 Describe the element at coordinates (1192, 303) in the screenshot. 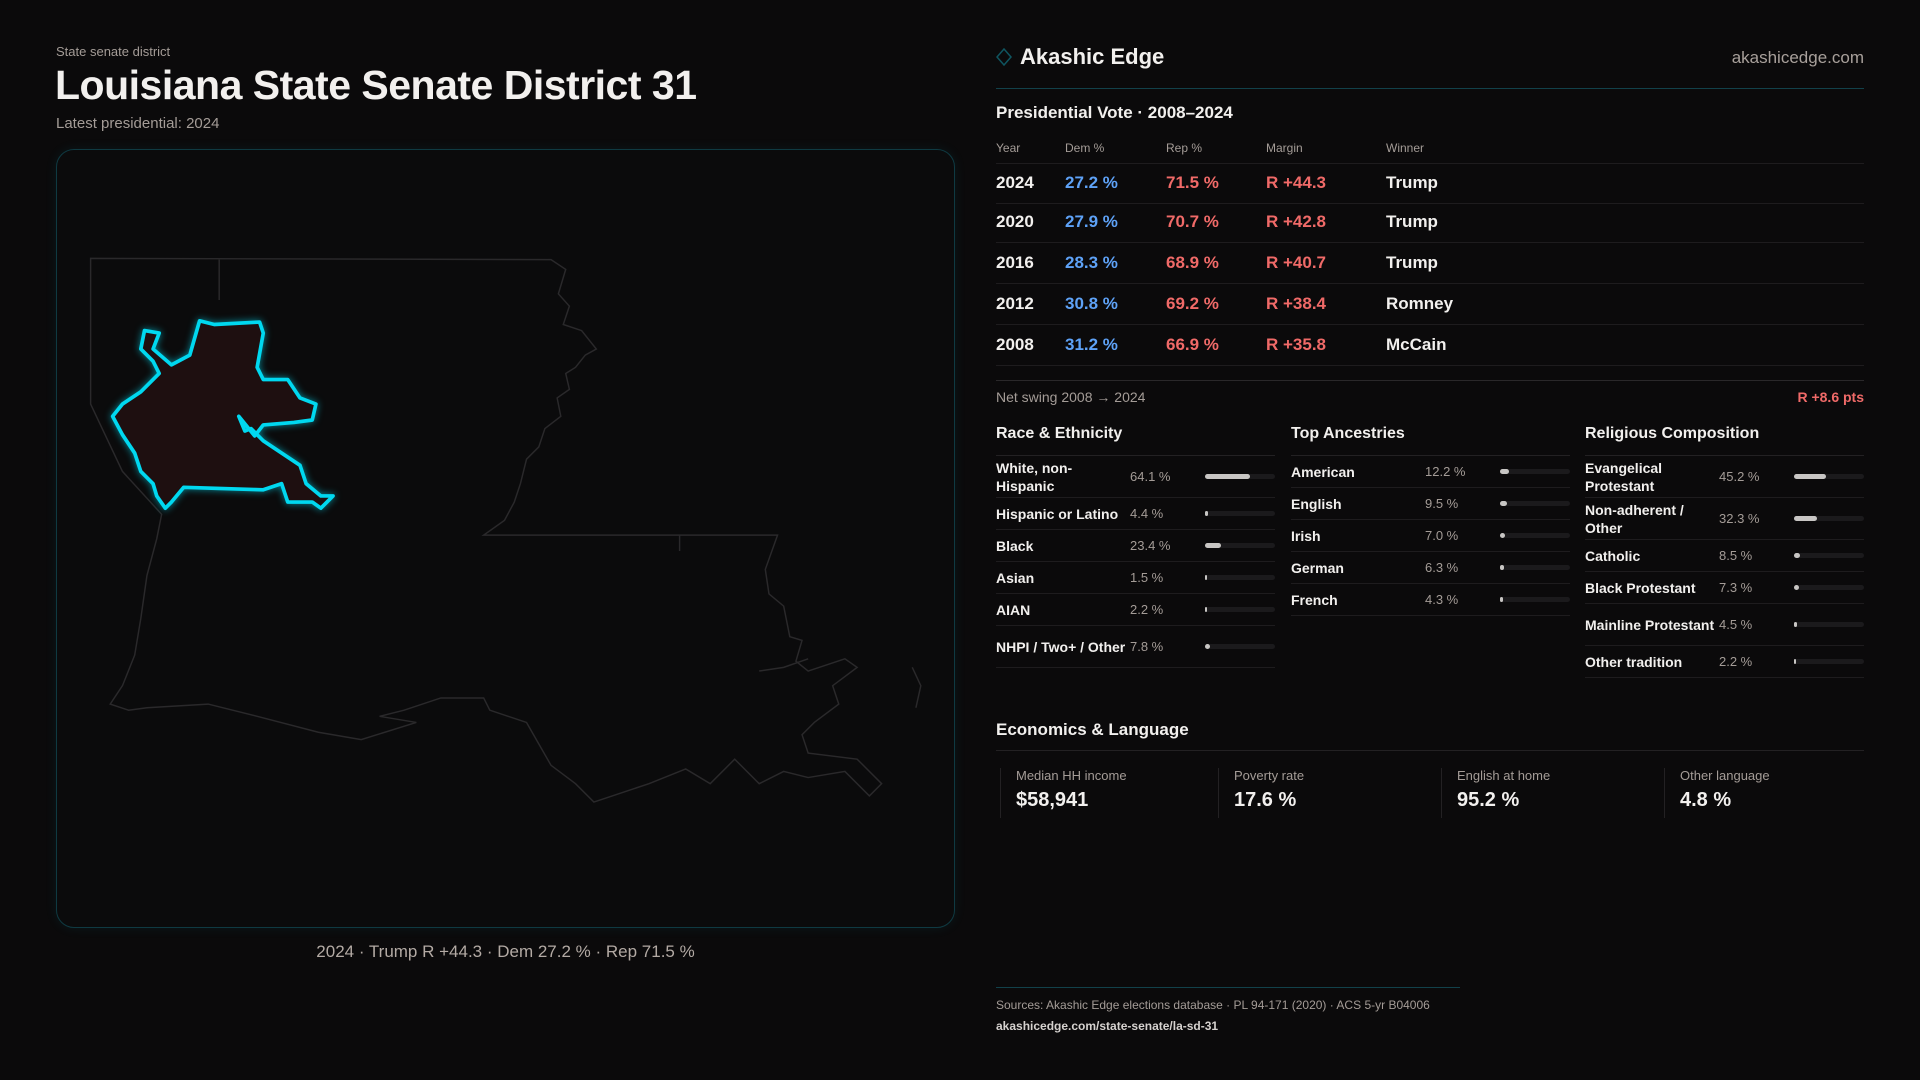

I see `cell-rep: 69.2 %` at that location.